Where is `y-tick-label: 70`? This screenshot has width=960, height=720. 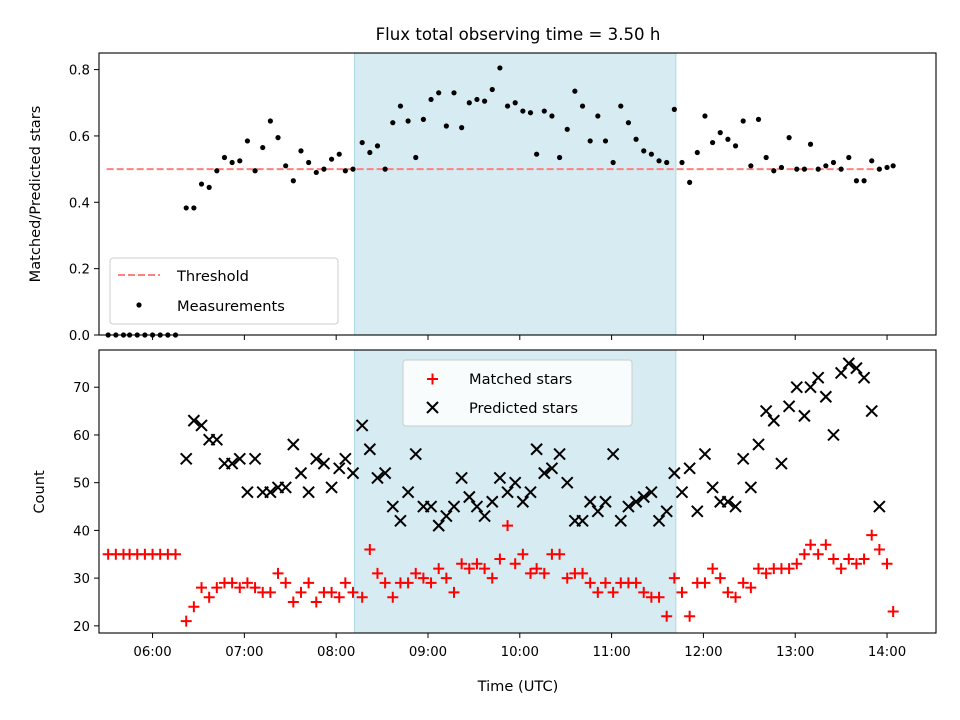 y-tick-label: 70 is located at coordinates (81, 388).